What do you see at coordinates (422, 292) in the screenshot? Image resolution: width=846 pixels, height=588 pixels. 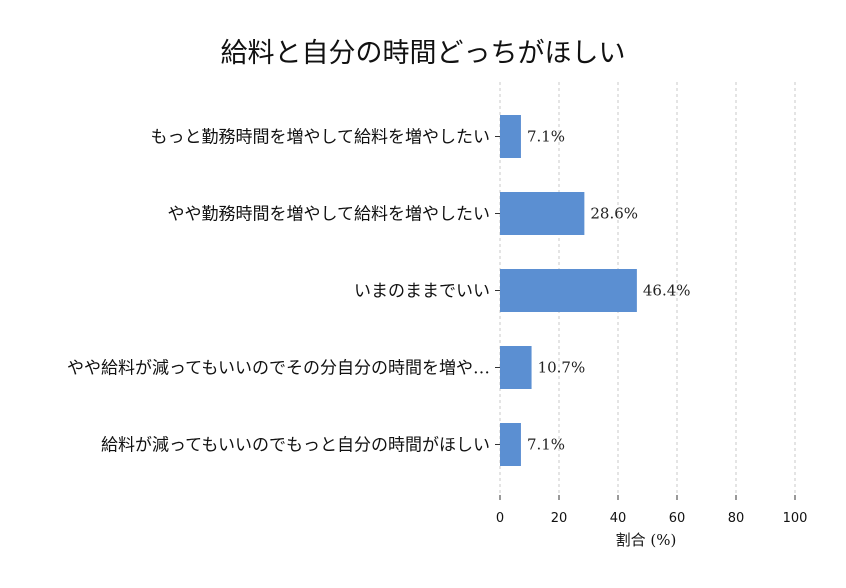 I see `category-label: いまのままでいい` at bounding box center [422, 292].